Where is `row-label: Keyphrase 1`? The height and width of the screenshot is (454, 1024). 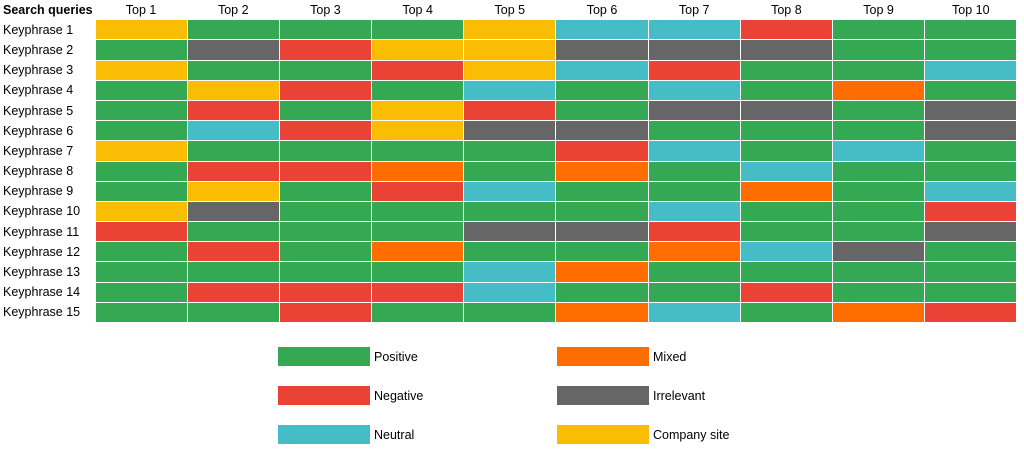 row-label: Keyphrase 1 is located at coordinates (38, 29).